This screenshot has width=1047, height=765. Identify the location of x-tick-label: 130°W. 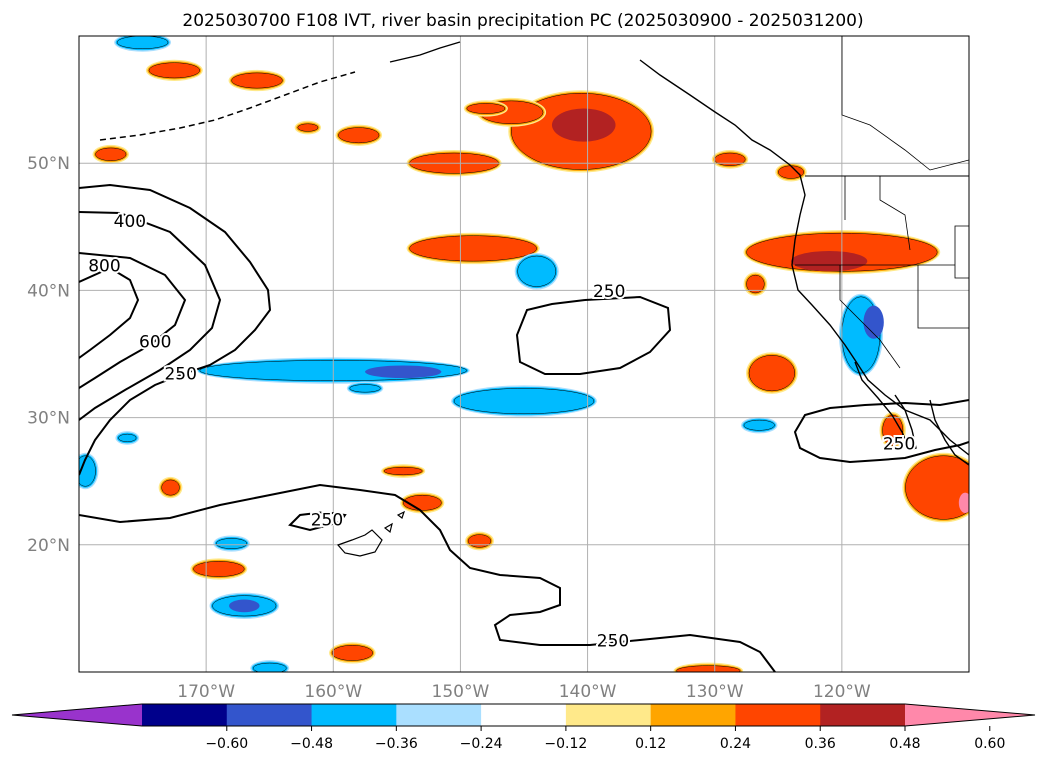
(715, 692).